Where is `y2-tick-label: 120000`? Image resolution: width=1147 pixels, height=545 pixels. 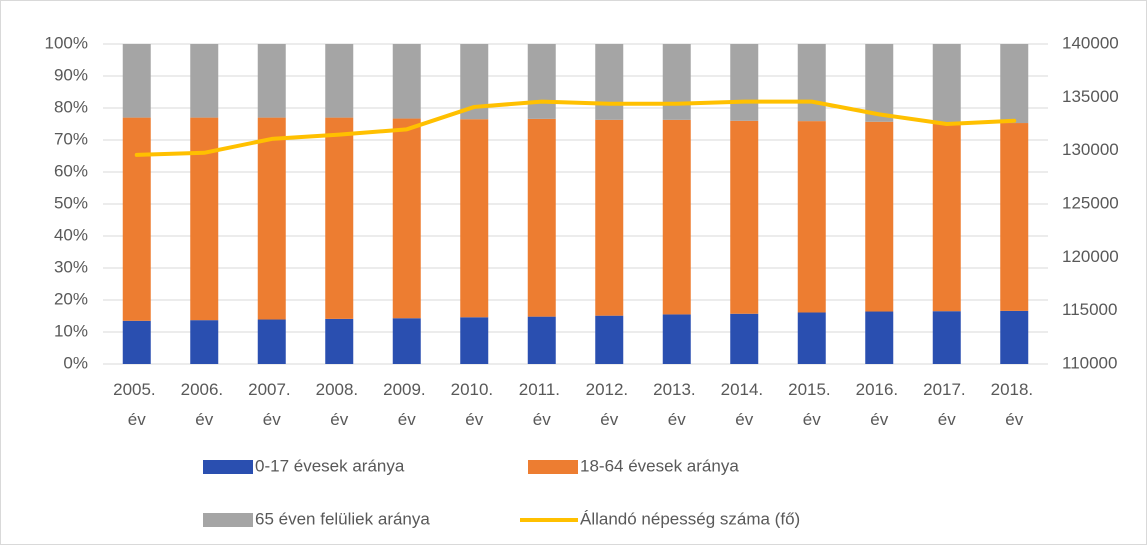
y2-tick-label: 120000 is located at coordinates (1090, 256).